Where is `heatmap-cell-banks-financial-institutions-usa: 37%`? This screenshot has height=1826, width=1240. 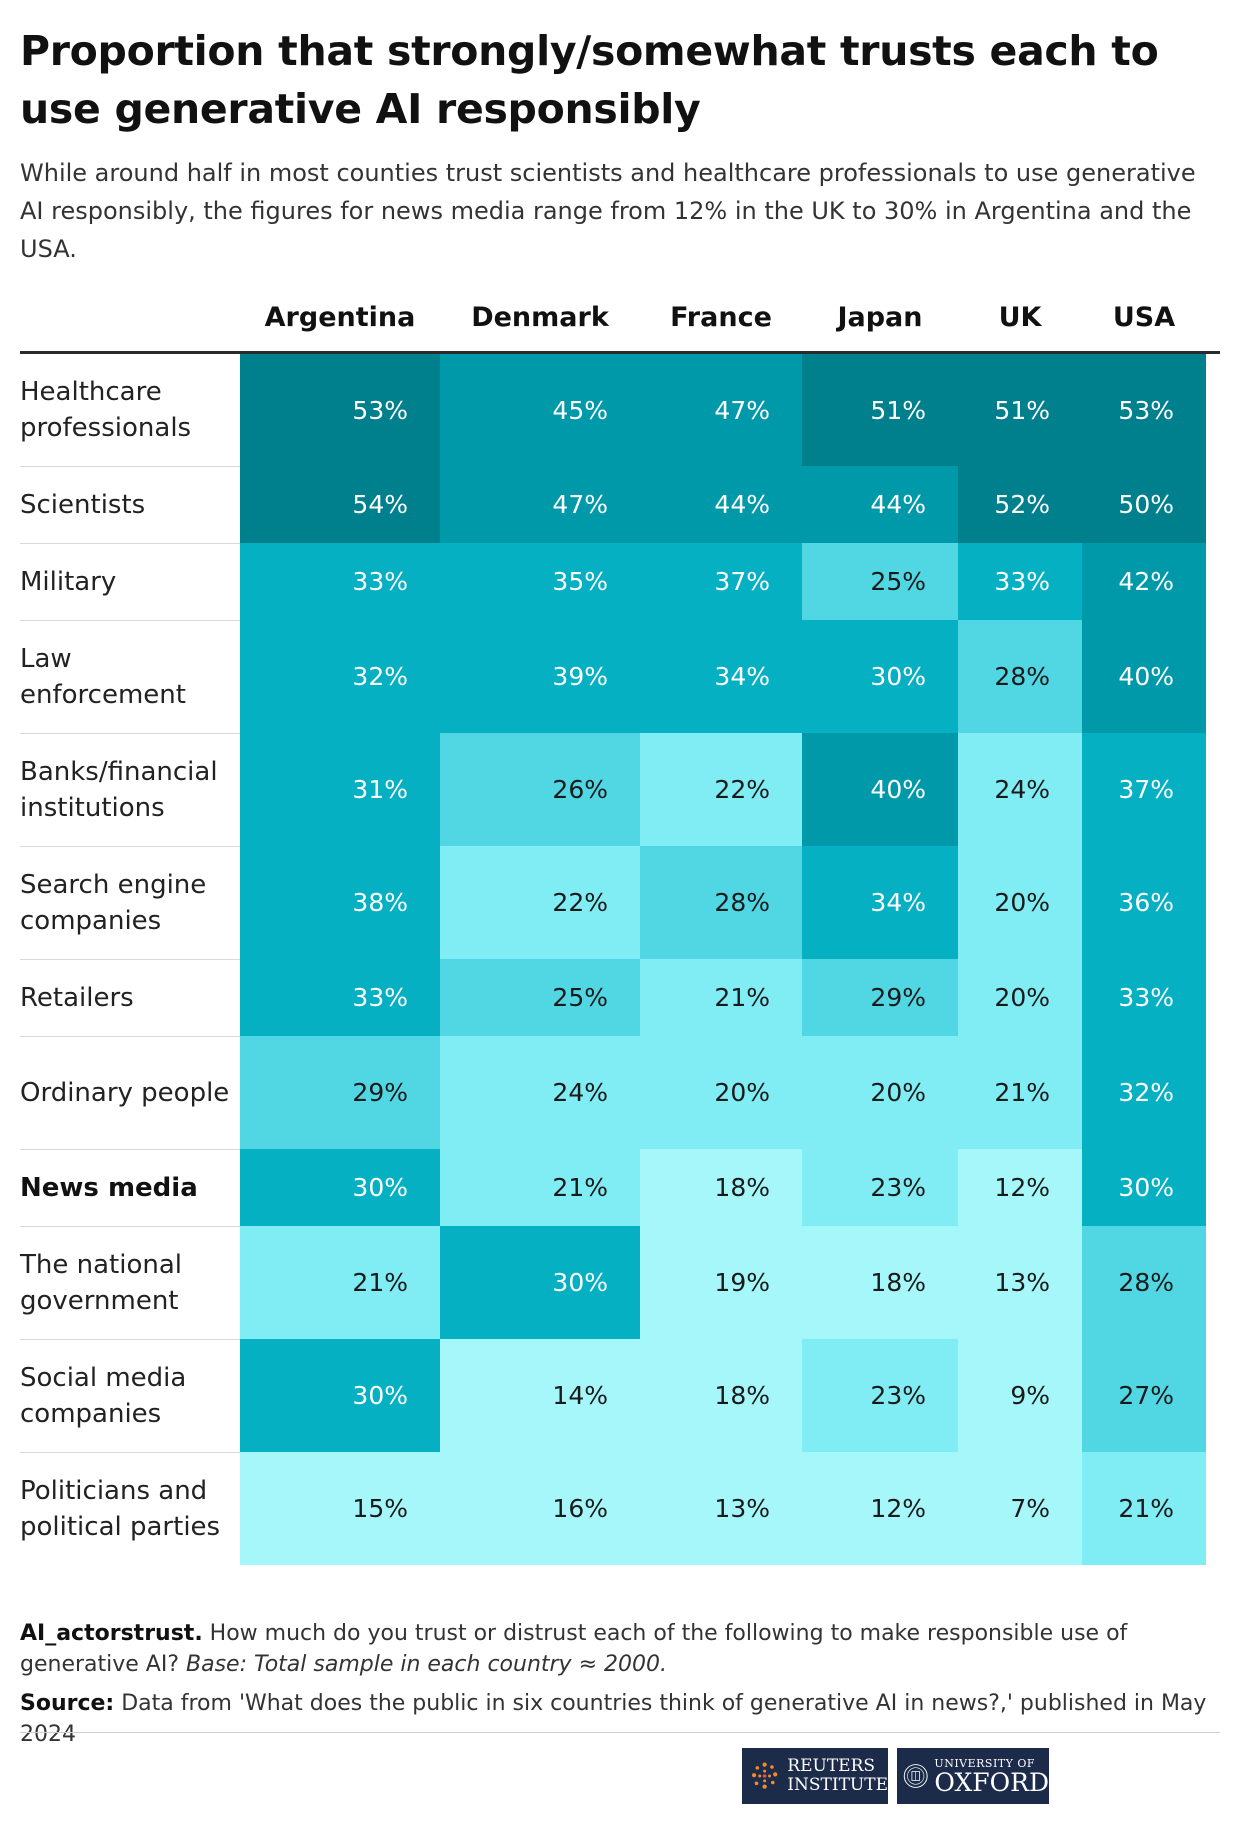 heatmap-cell-banks-financial-institutions-usa: 37% is located at coordinates (1144, 789).